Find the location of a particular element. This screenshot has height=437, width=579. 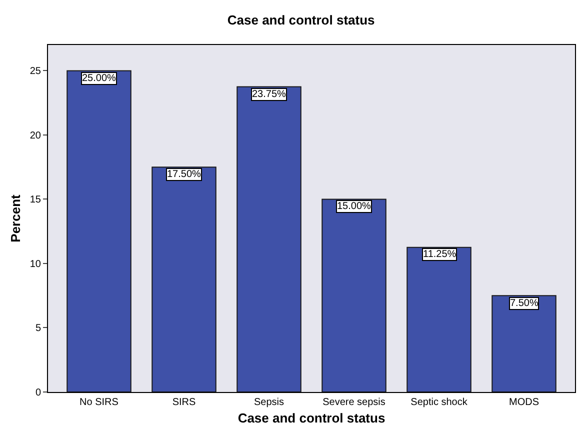

y-tick-label: 0 is located at coordinates (38, 393).